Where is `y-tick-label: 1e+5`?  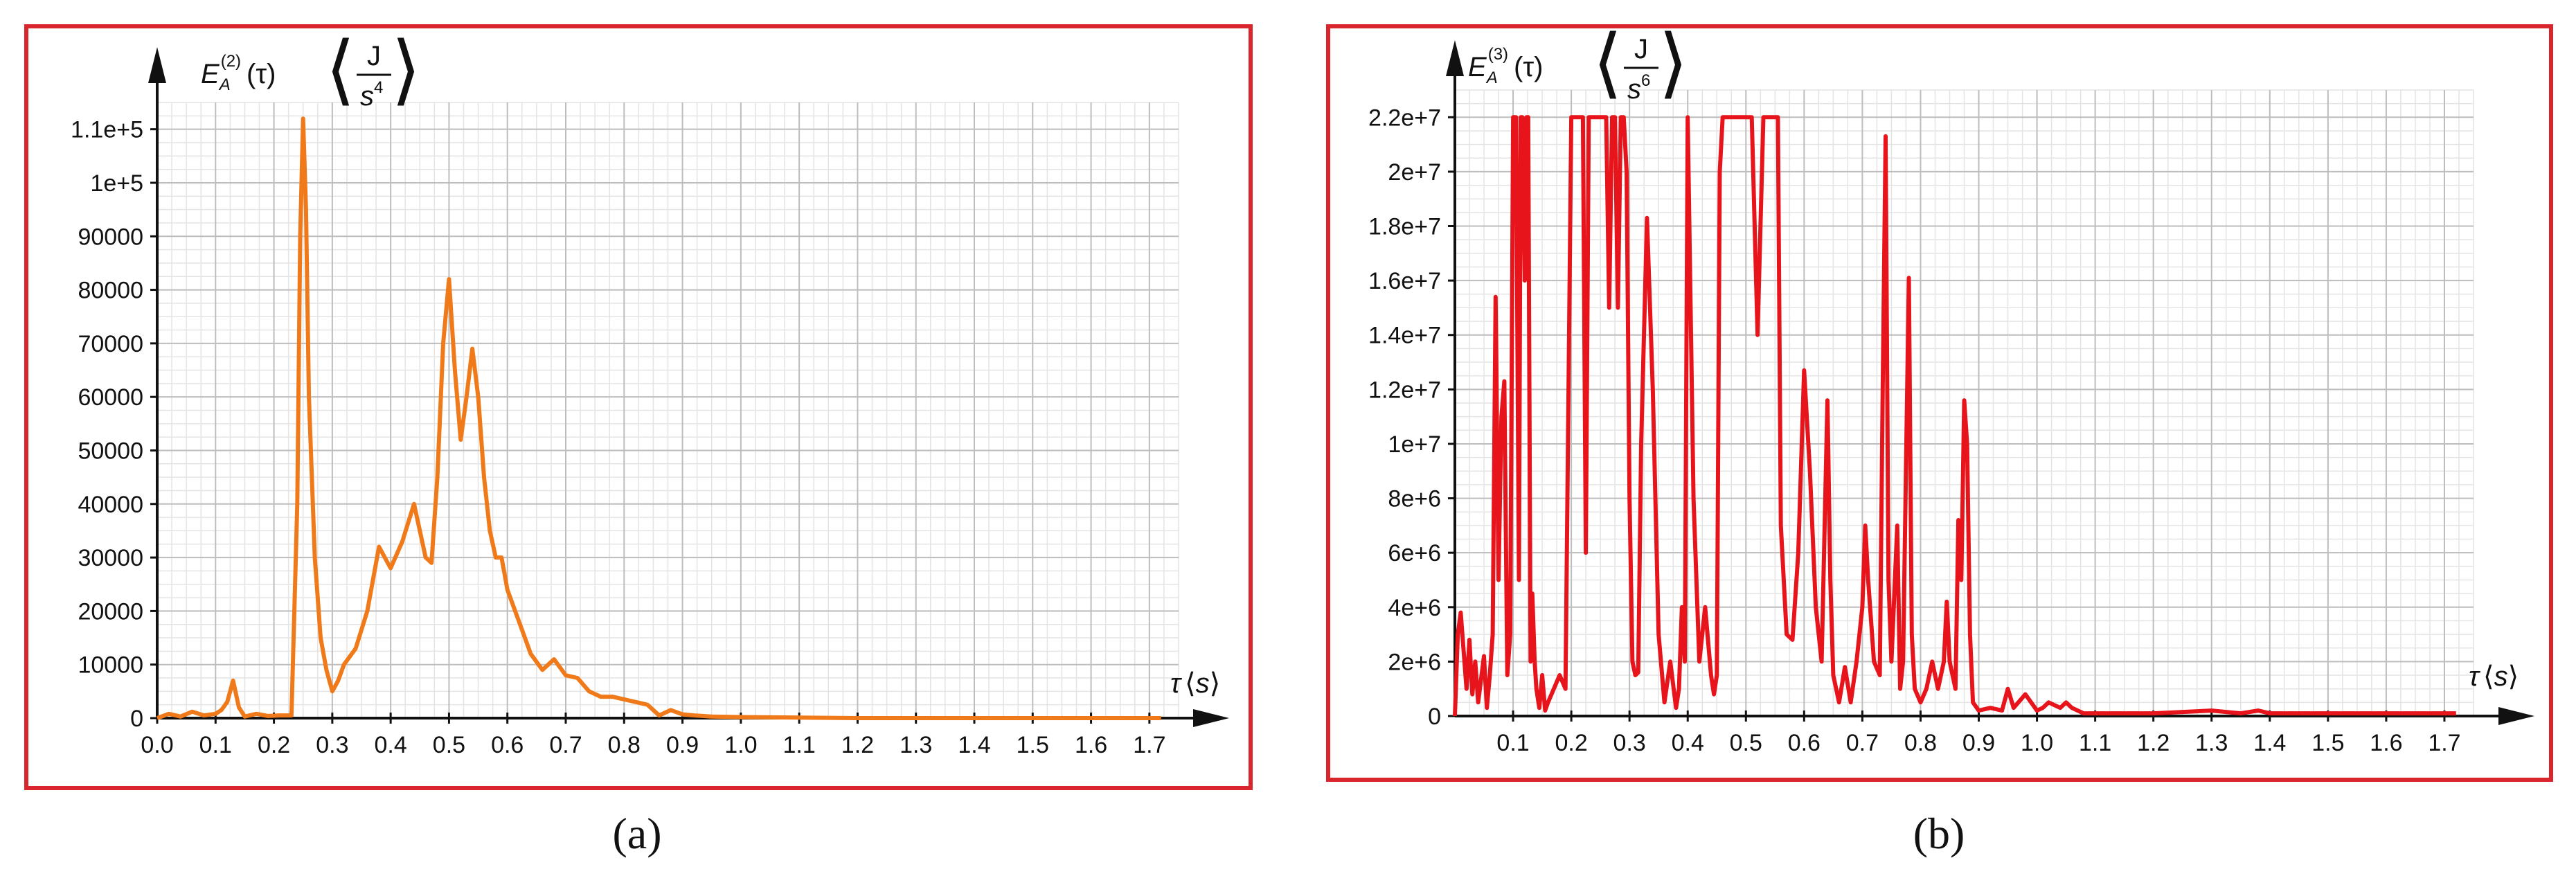 y-tick-label: 1e+5 is located at coordinates (116, 183).